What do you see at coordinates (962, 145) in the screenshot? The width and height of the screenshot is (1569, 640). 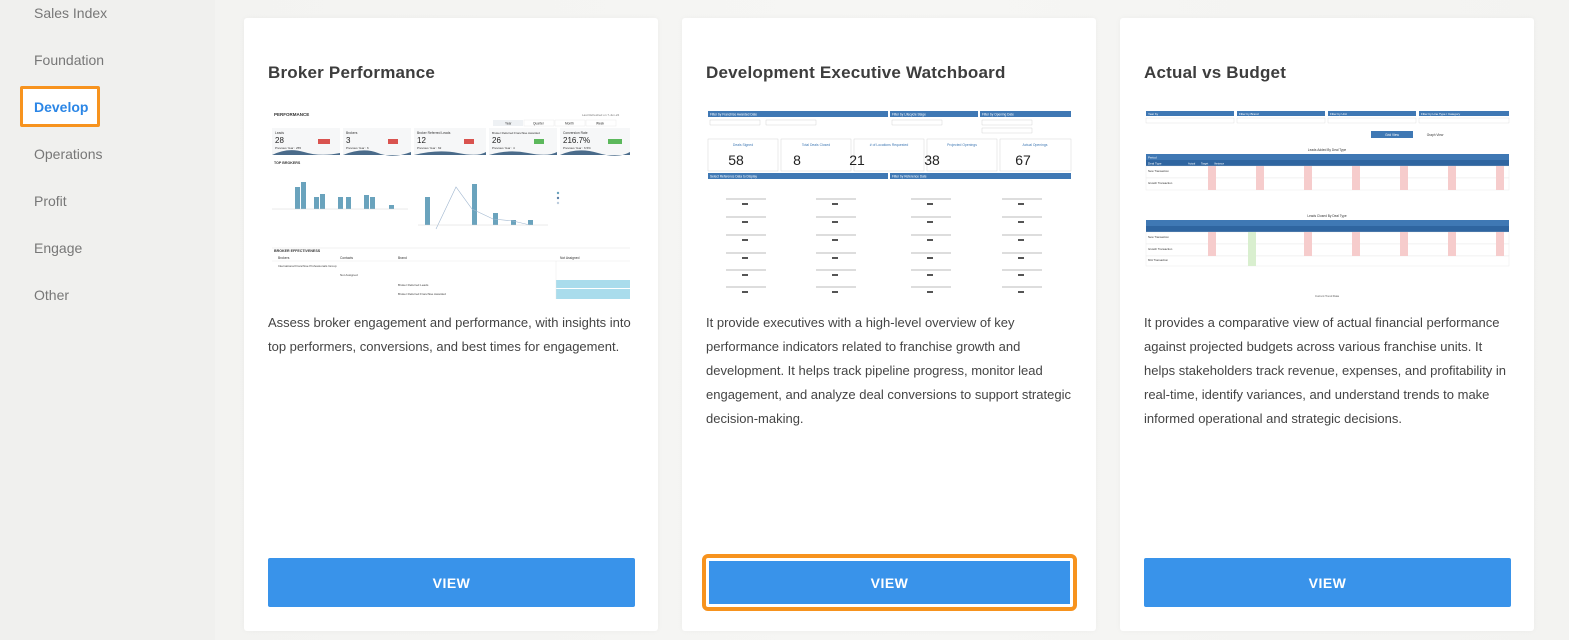 I see `kpi-label: Projected Openings` at bounding box center [962, 145].